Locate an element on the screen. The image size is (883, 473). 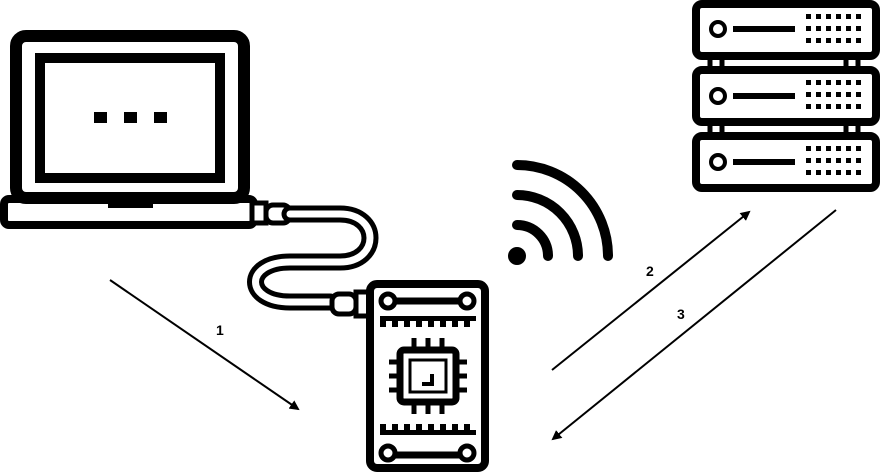
wifi-signal-icon is located at coordinates (560, 212).